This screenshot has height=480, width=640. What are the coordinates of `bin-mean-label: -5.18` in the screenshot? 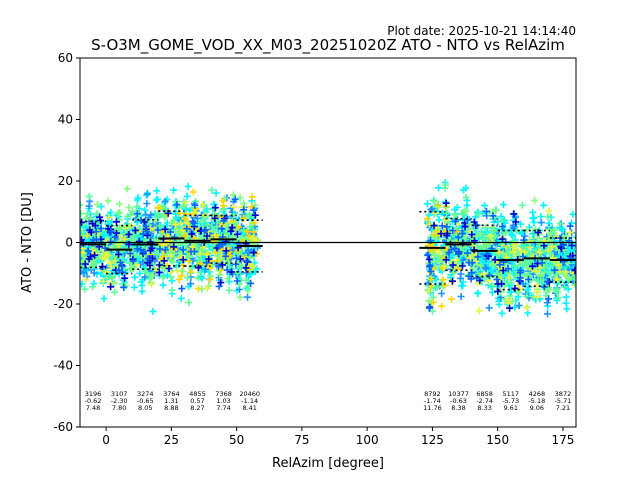 It's located at (536, 401).